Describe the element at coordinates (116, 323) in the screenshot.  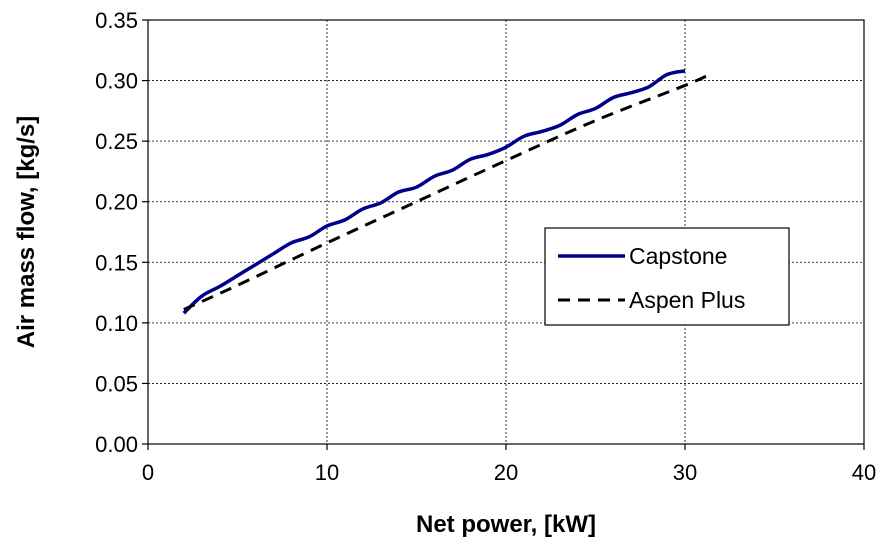
I see `y-tick-label: 0.10` at that location.